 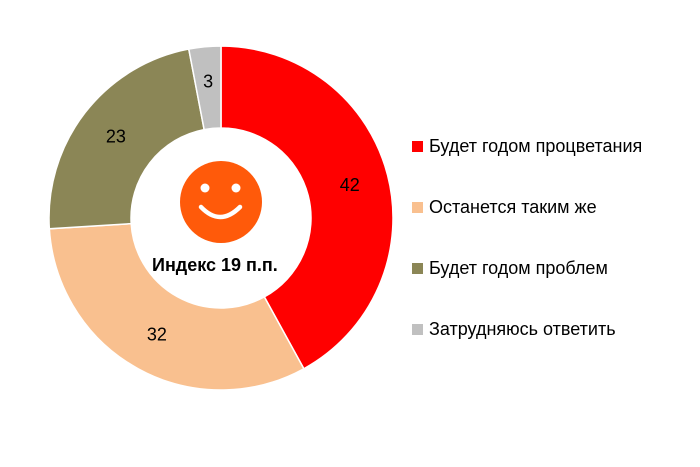 What do you see at coordinates (536, 146) in the screenshot?
I see `legend-label: Будет годом процветания` at bounding box center [536, 146].